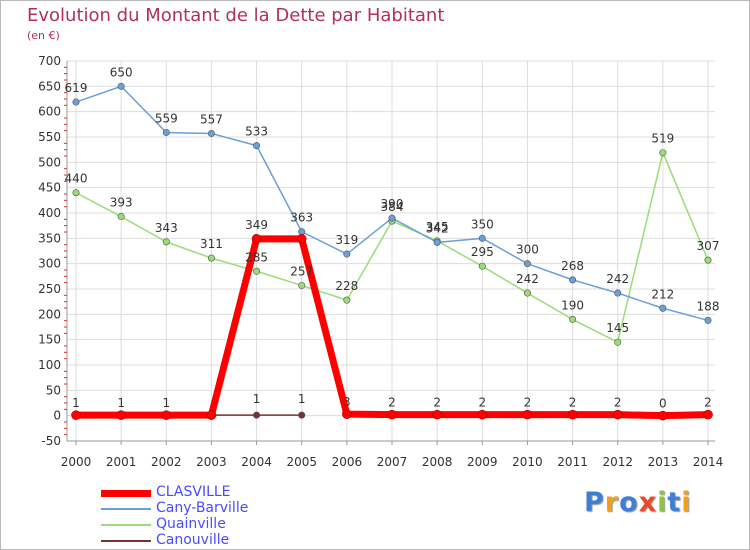 Image resolution: width=750 pixels, height=550 pixels. I want to click on logo-letter: P, so click(594, 502).